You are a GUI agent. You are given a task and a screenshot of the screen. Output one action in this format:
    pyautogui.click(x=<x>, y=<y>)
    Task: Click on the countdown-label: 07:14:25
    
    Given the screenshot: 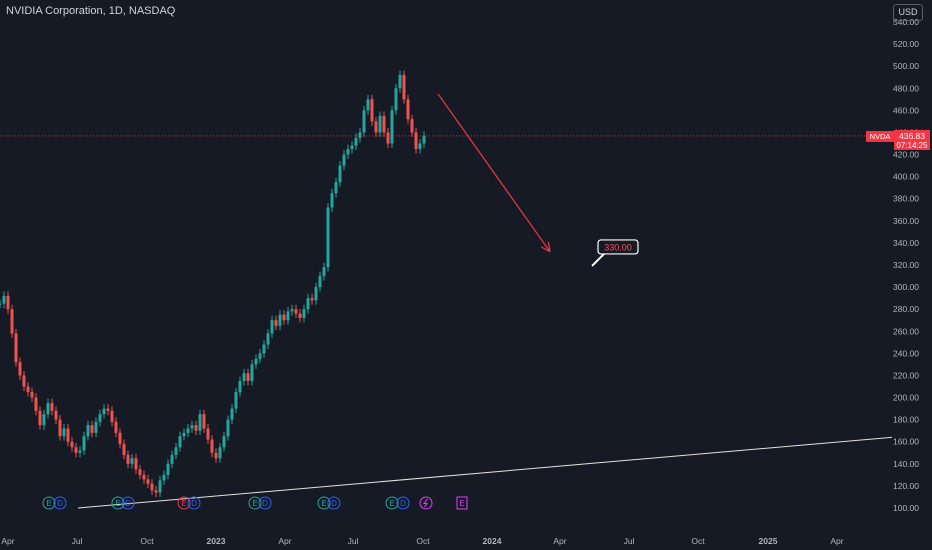 What is the action you would take?
    pyautogui.click(x=912, y=145)
    